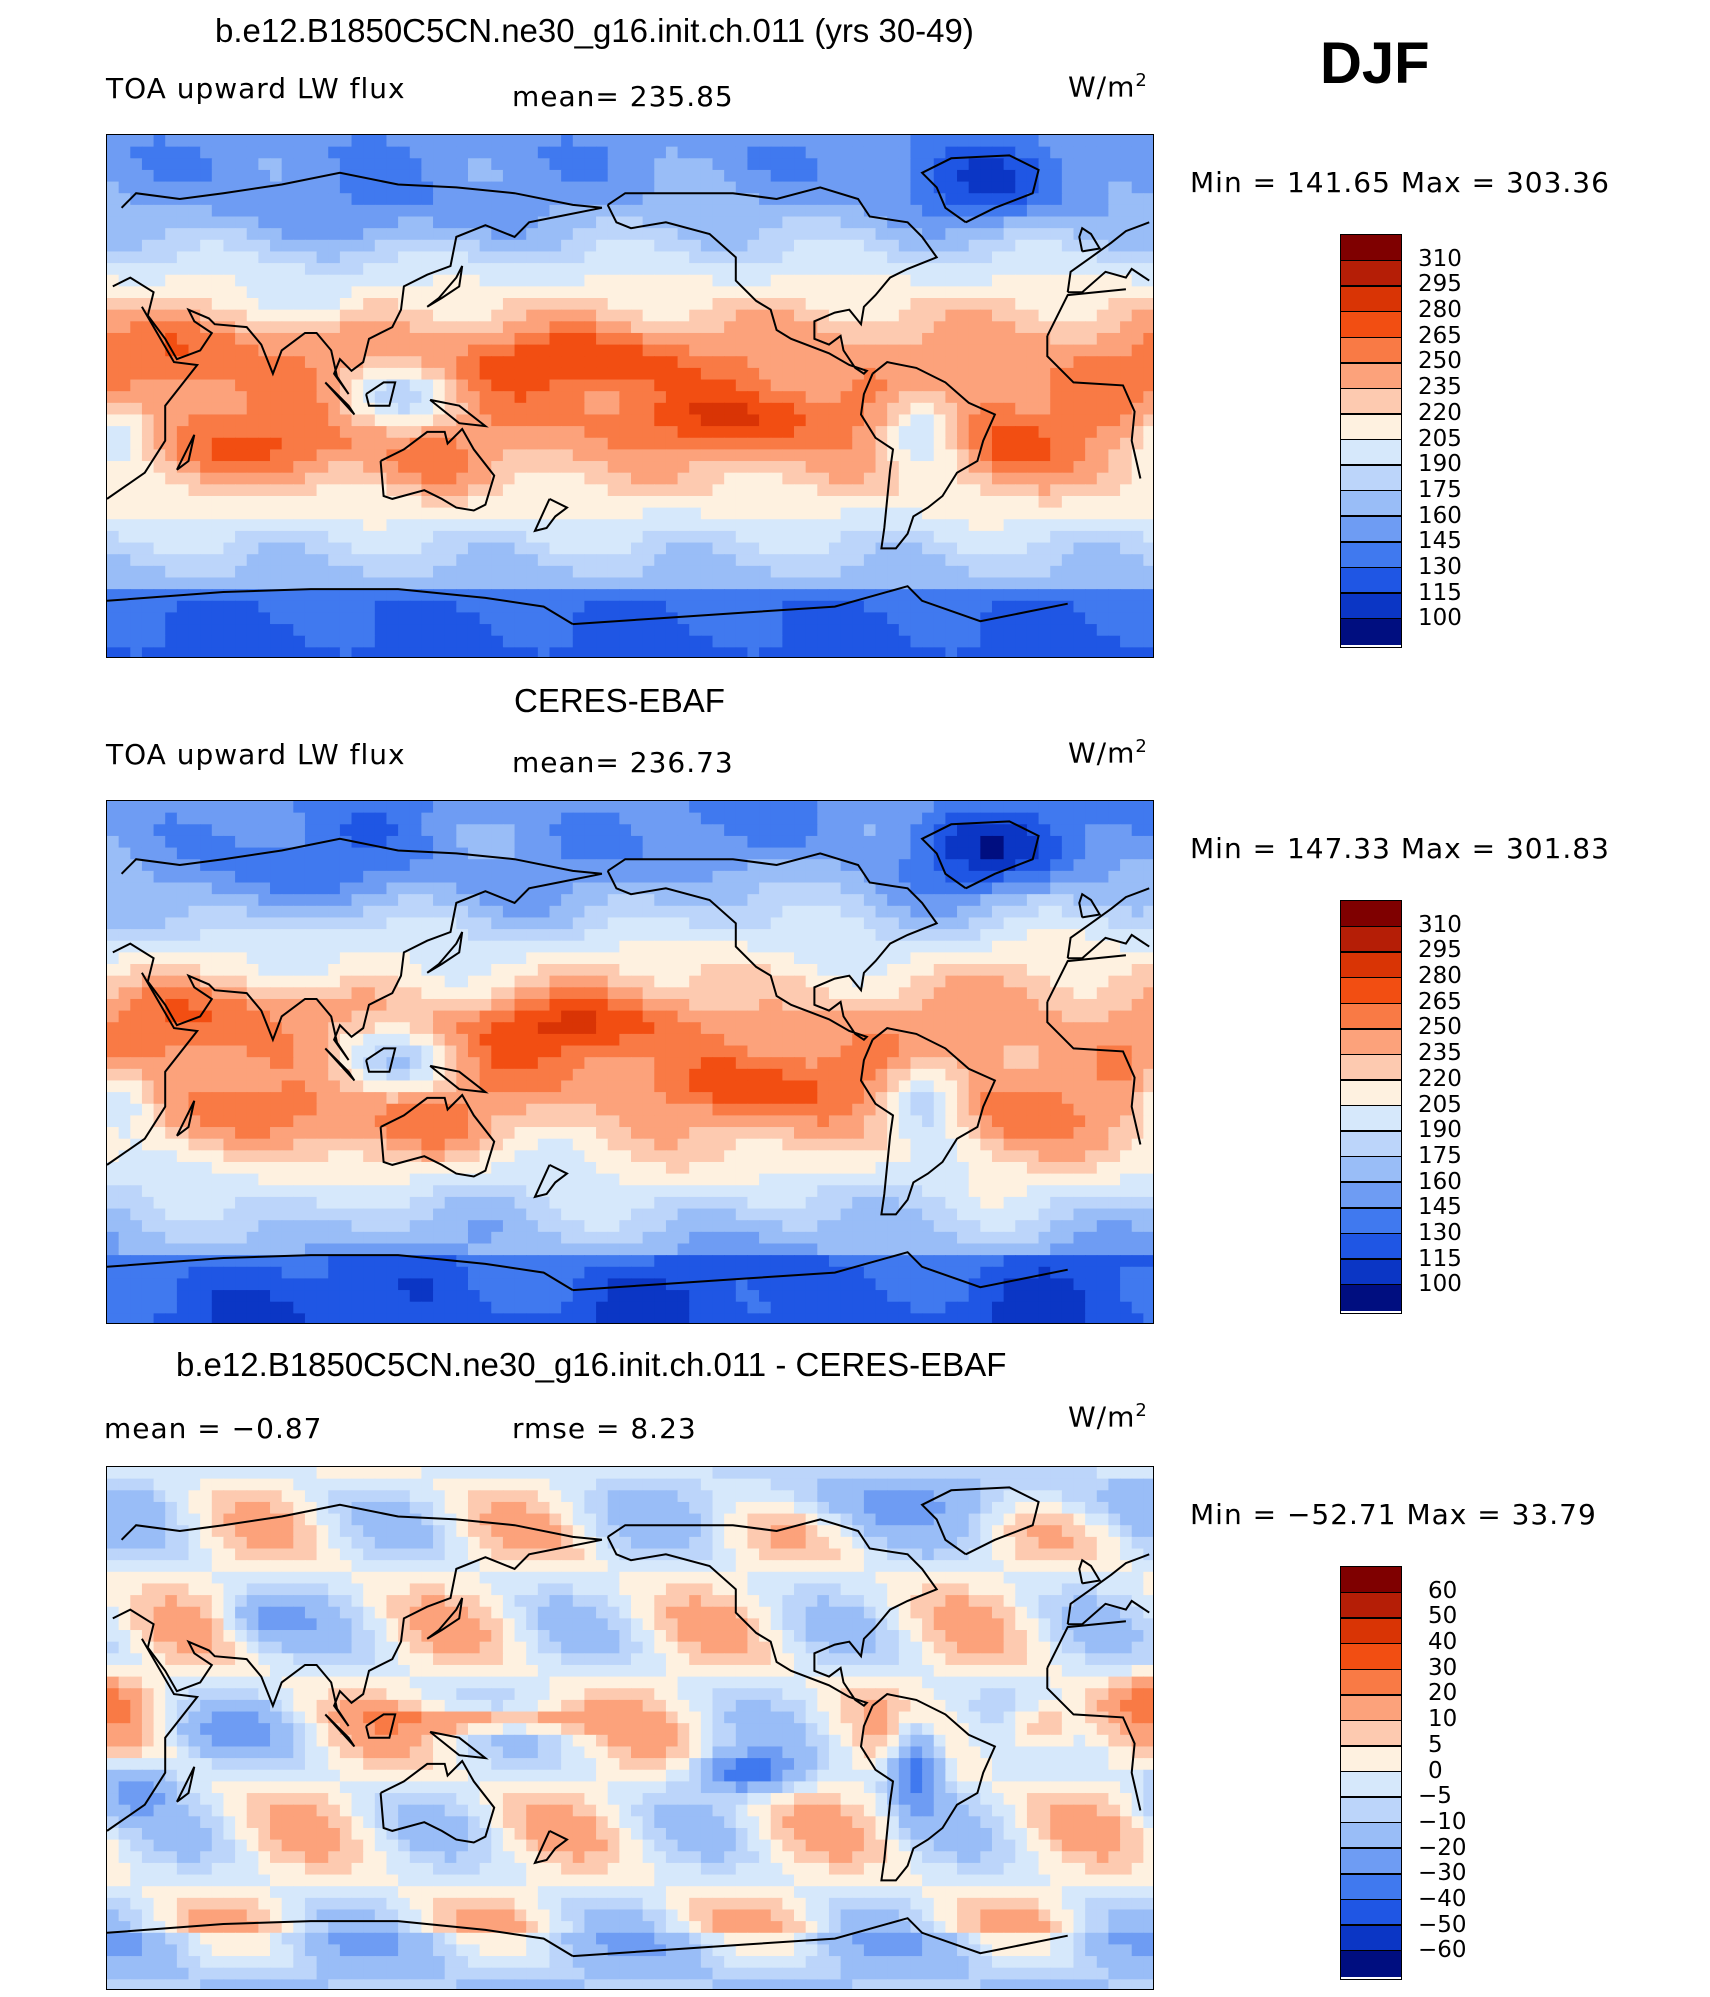  Describe the element at coordinates (256, 88) in the screenshot. I see `panel-1-variable-label: TOA upward LW flux` at that location.